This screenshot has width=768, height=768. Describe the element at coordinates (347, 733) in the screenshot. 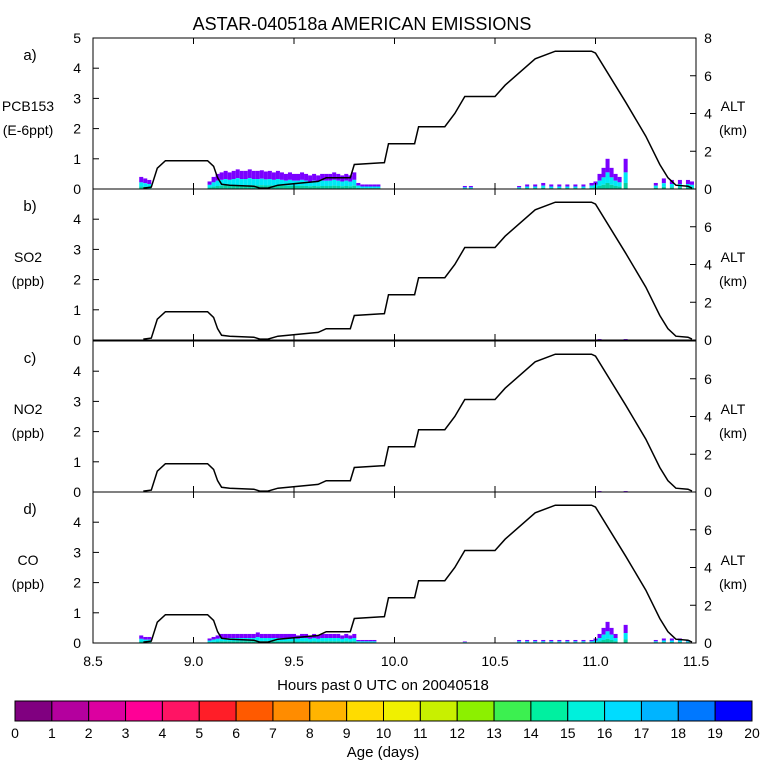

I see `colorbar-tick-label: 9` at that location.